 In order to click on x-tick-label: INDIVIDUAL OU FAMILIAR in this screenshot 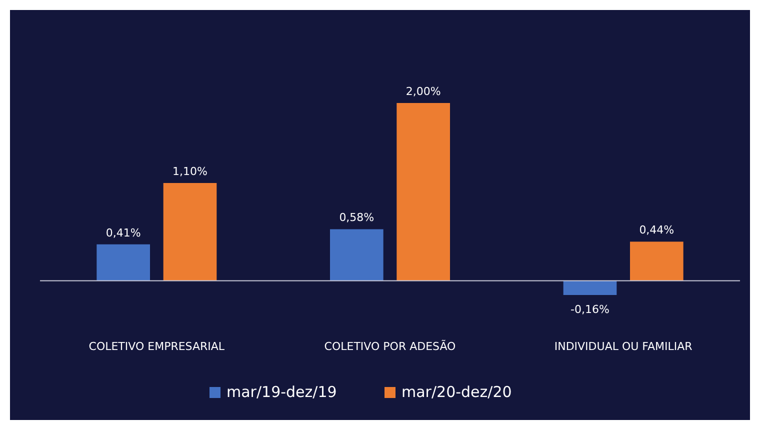, I will do `click(623, 346)`.